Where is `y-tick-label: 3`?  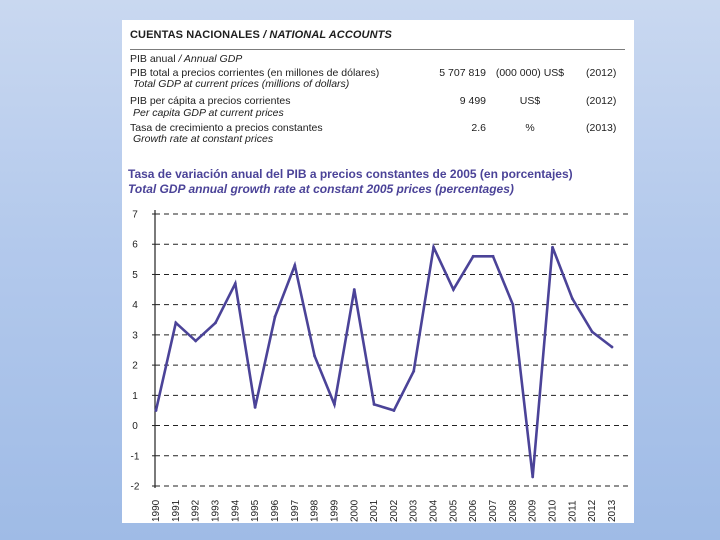 y-tick-label: 3 is located at coordinates (135, 335).